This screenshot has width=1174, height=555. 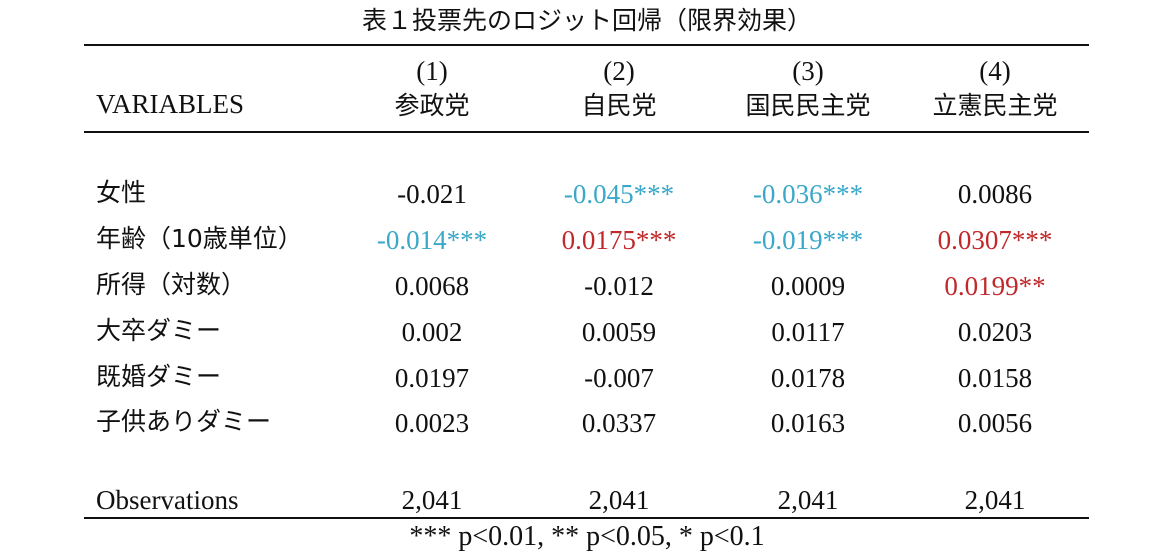 I want to click on observations-value-4: 2,041, so click(x=995, y=500).